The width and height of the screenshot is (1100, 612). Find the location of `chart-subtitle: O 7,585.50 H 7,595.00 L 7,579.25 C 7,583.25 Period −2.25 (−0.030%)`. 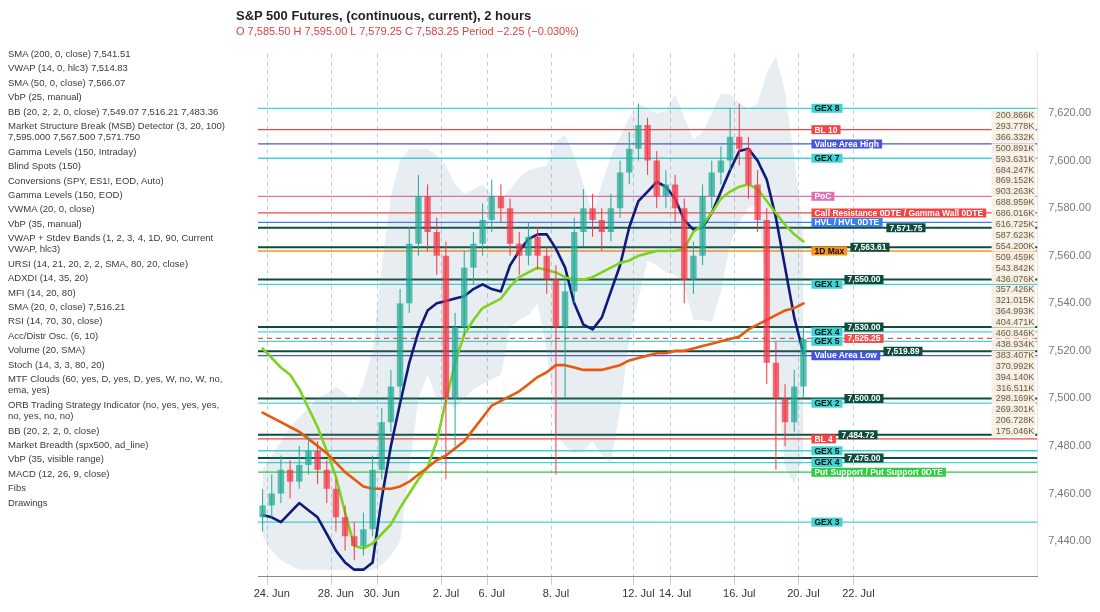

chart-subtitle: O 7,585.50 H 7,595.00 L 7,579.25 C 7,583.25 Period −2.25 (−0.030%) is located at coordinates (408, 31).